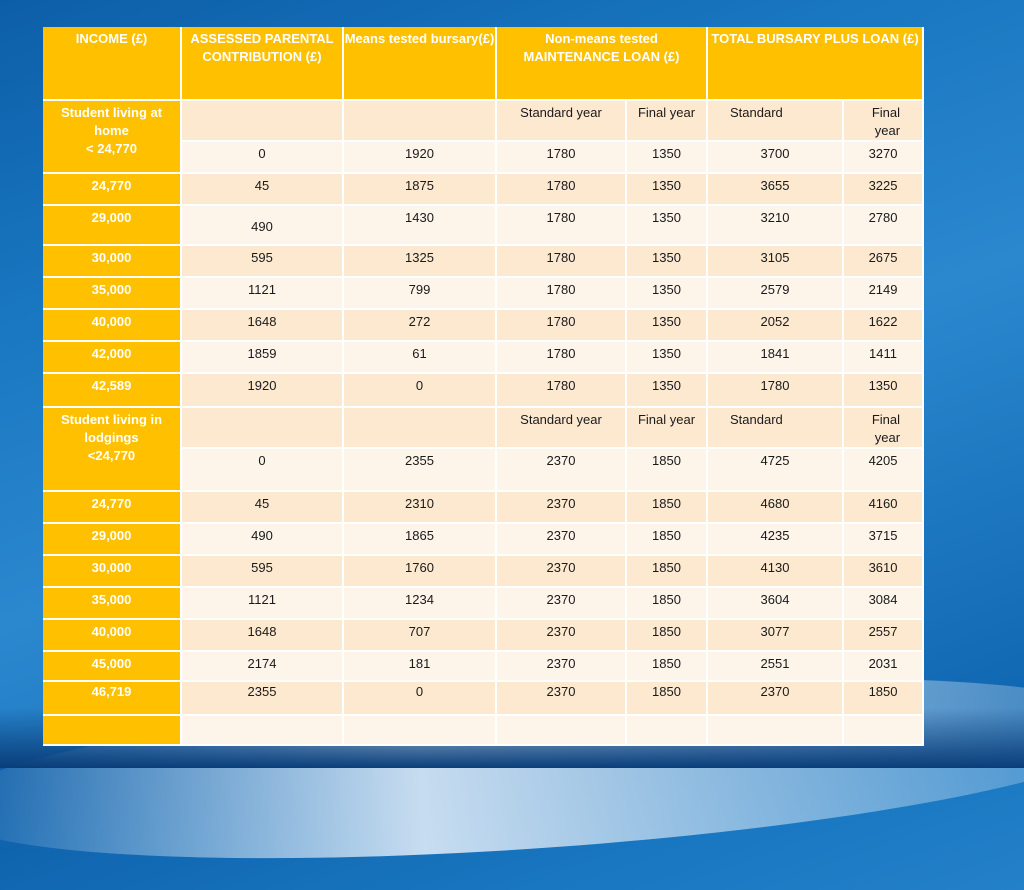  Describe the element at coordinates (884, 698) in the screenshot. I see `cell-total-final: 1850` at that location.